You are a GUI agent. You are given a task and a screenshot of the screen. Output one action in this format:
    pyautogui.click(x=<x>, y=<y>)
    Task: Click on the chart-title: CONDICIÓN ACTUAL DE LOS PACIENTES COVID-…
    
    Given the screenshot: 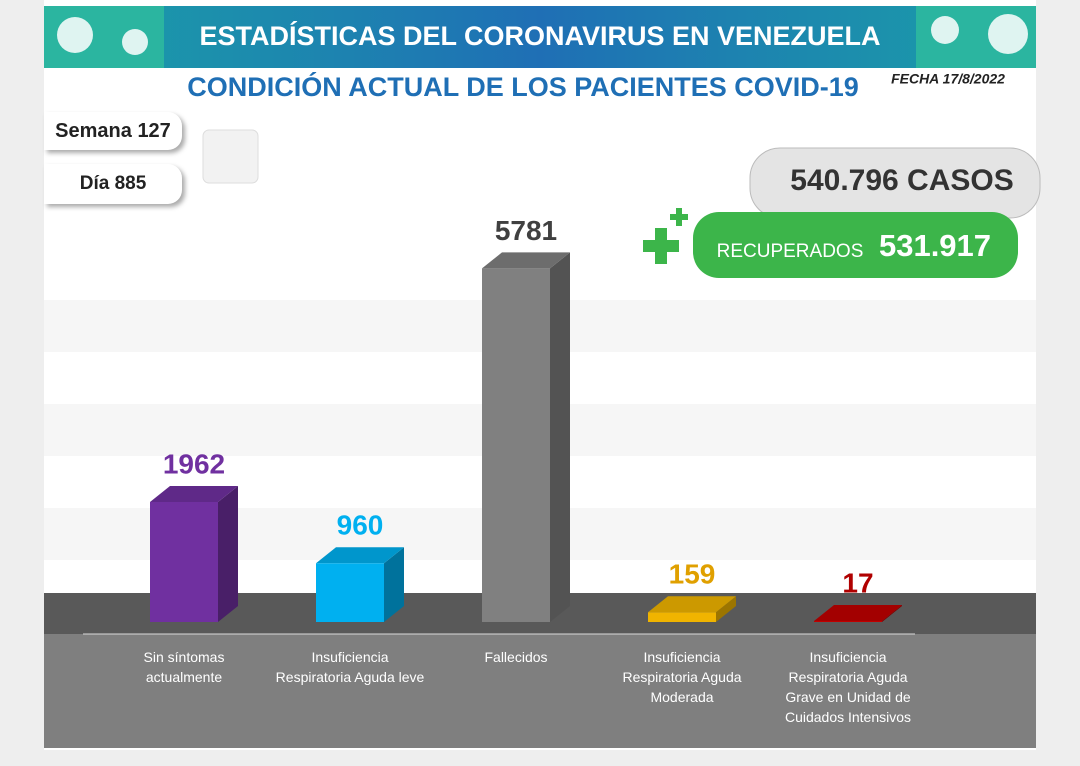 What is the action you would take?
    pyautogui.click(x=523, y=86)
    